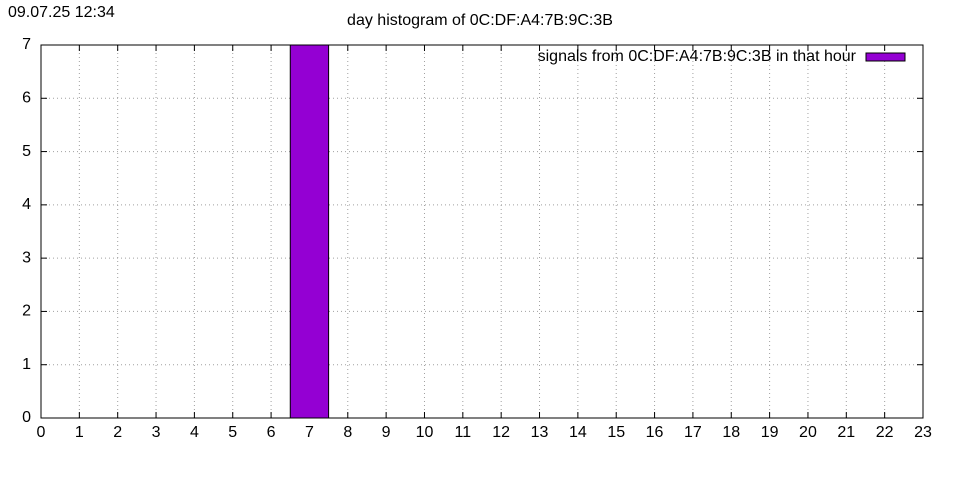 The width and height of the screenshot is (960, 480). What do you see at coordinates (347, 432) in the screenshot?
I see `x-tick-label: 8` at bounding box center [347, 432].